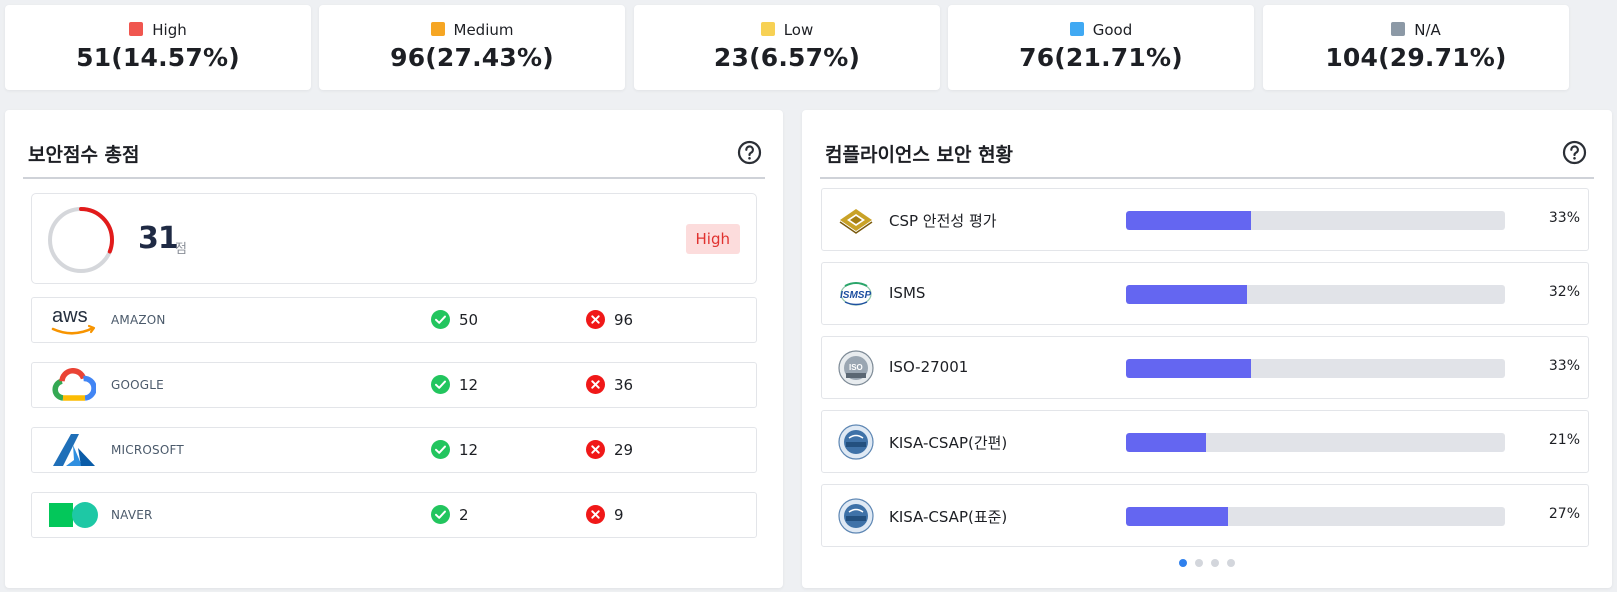 This screenshot has width=1617, height=592. I want to click on compliance-row-isms: ISMSP ISMS 32%, so click(1205, 293).